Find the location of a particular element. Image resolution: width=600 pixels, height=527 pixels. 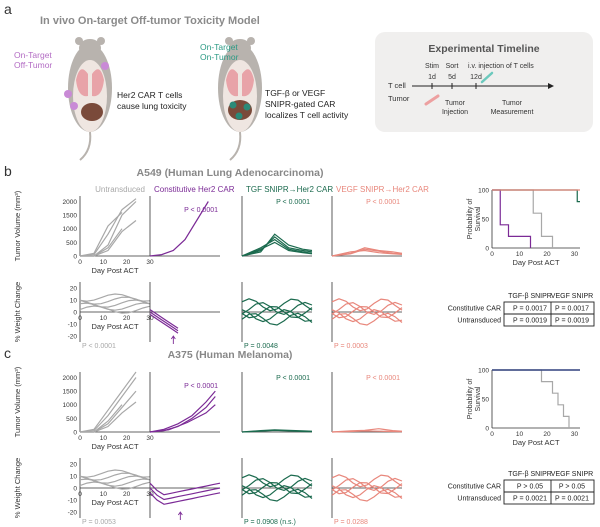

left-label-line1: On-Target is located at coordinates (33, 55).